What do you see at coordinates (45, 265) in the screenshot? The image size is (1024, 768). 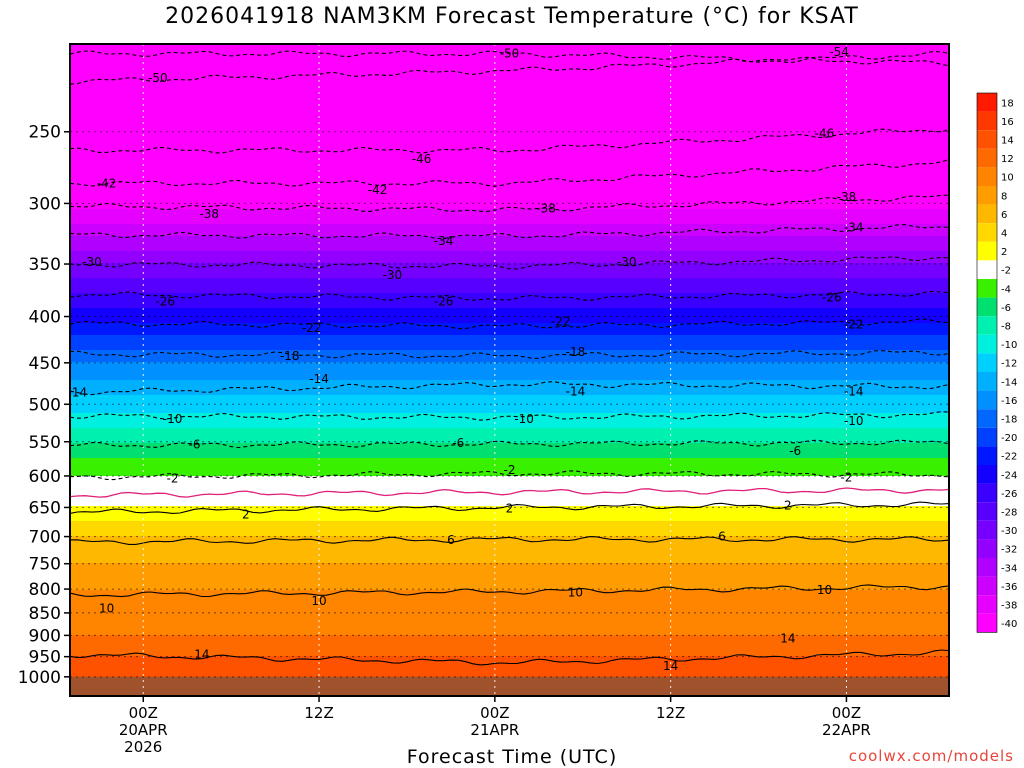 I see `y-tick-label: 350` at bounding box center [45, 265].